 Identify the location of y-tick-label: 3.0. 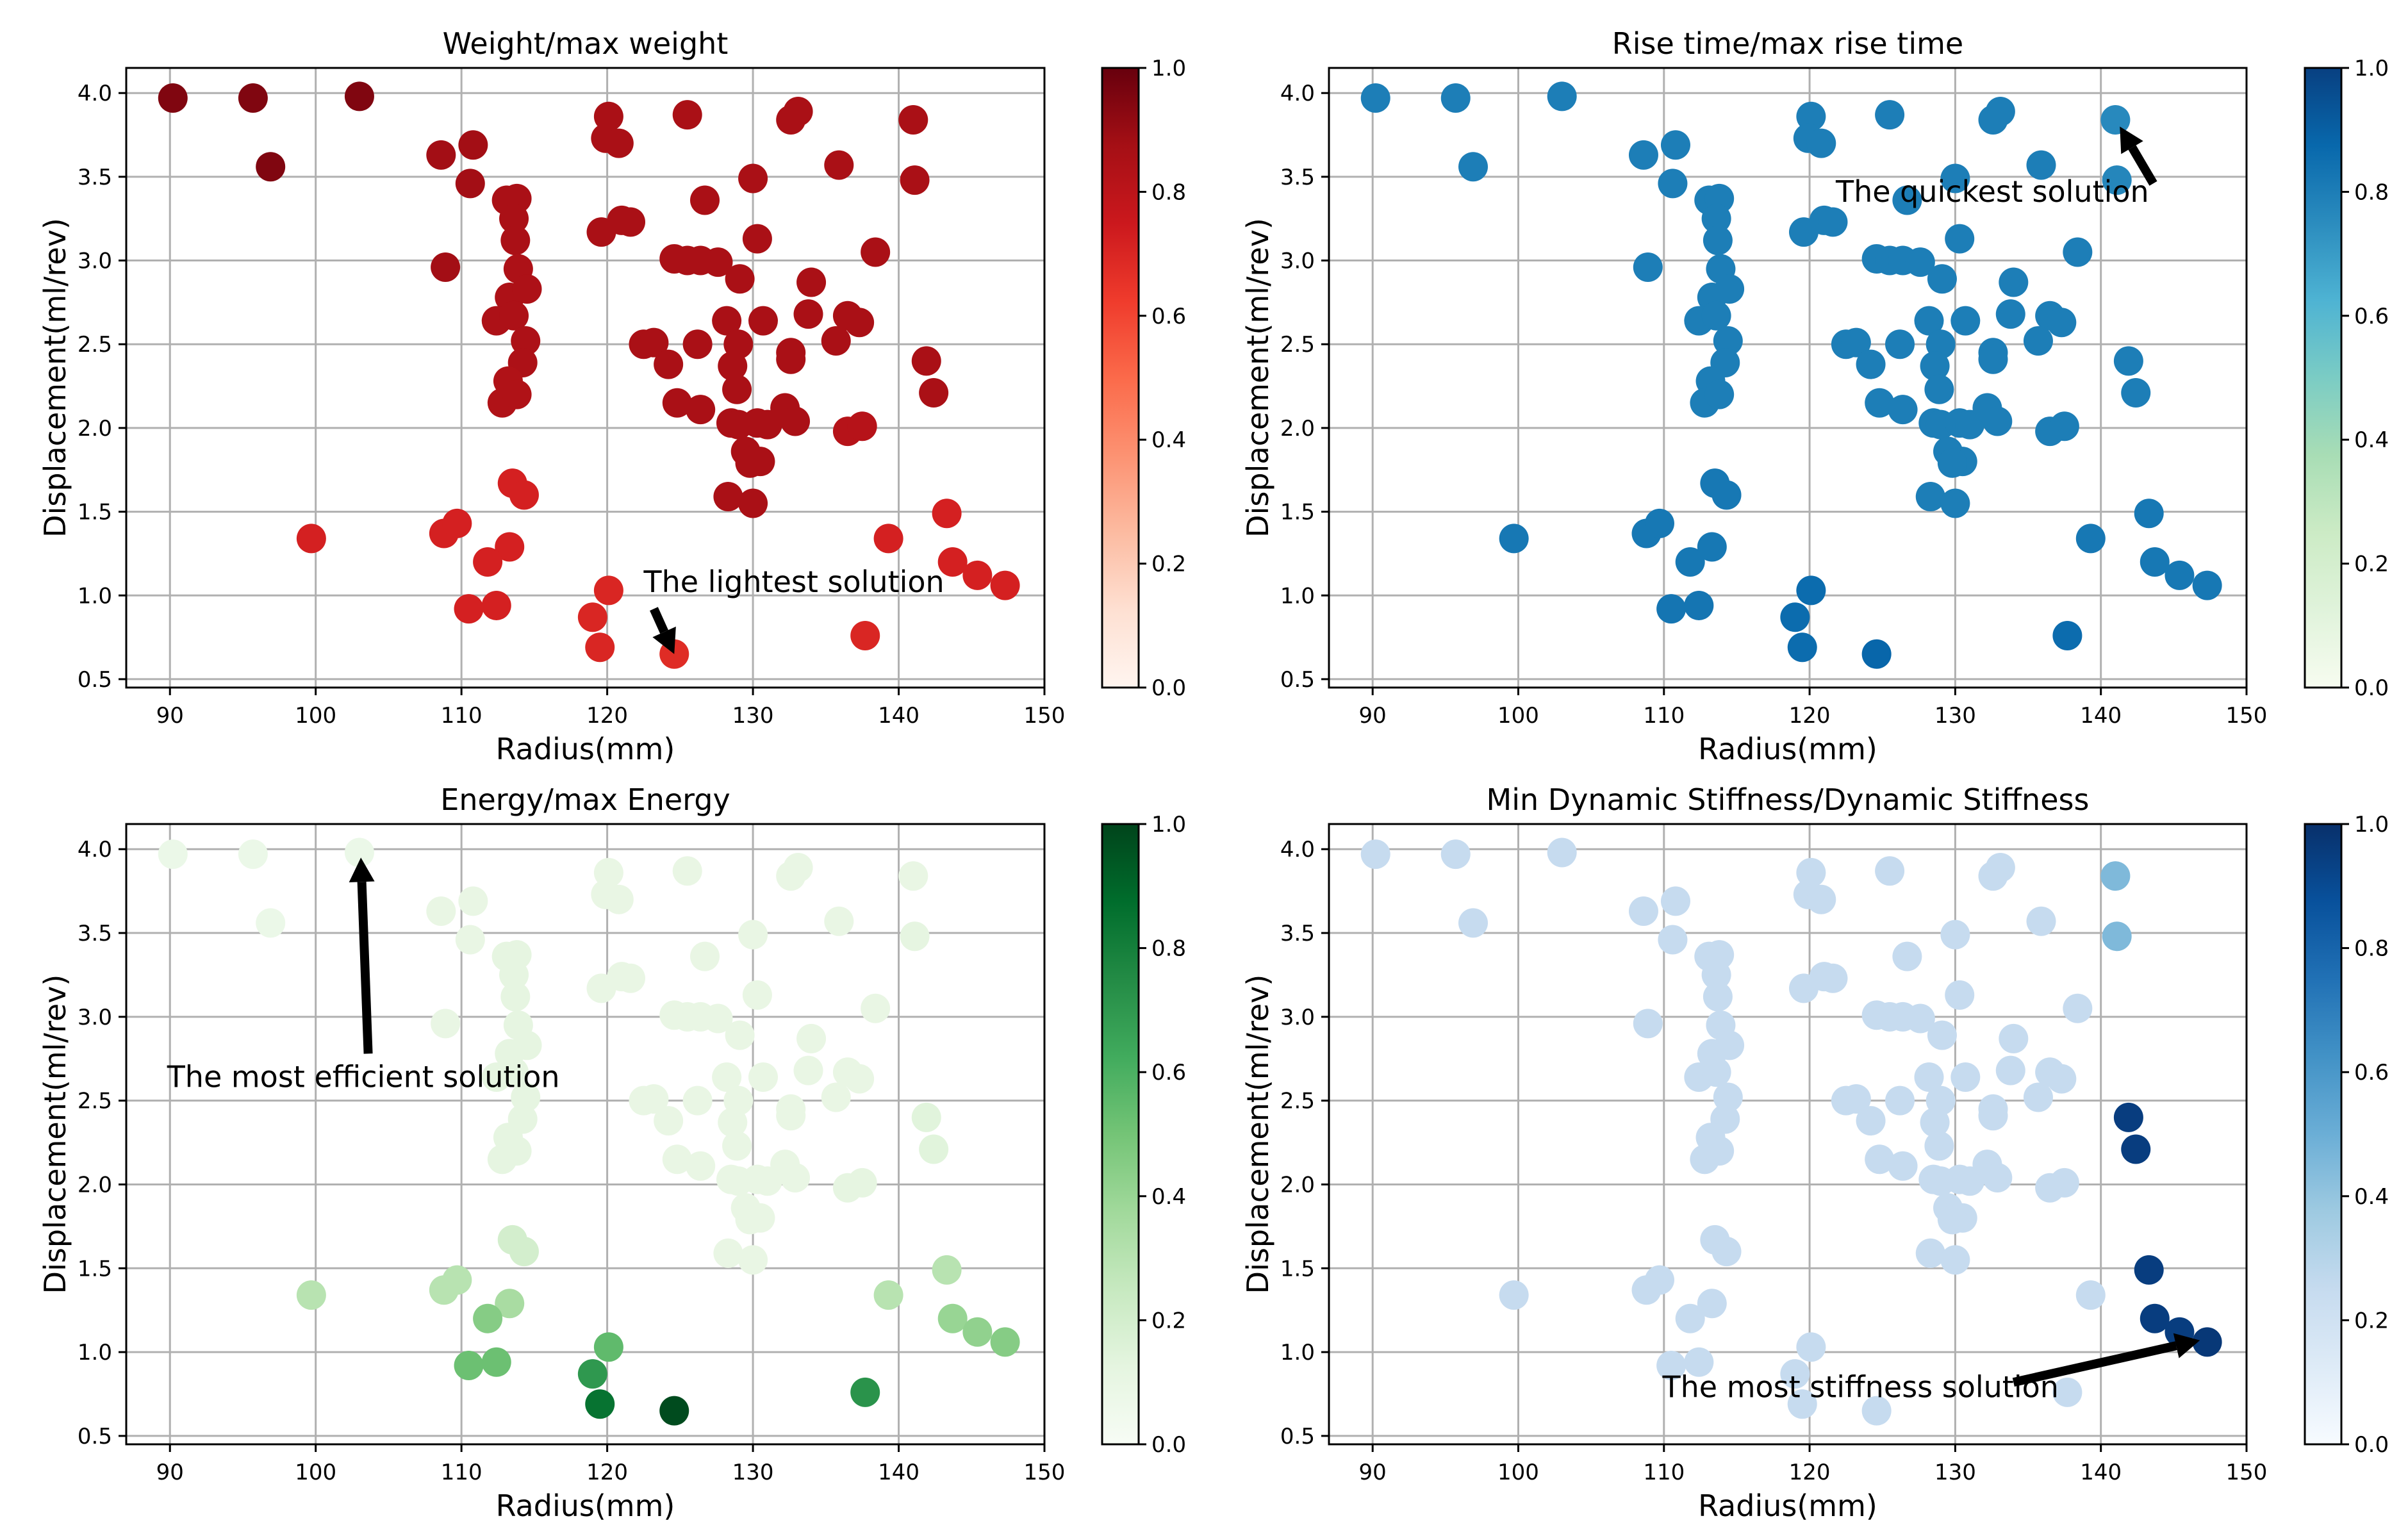
(1297, 1017).